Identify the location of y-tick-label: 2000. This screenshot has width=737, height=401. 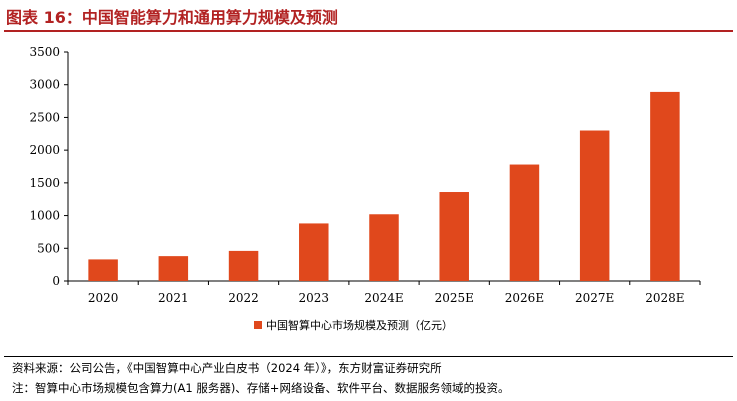
(44, 150).